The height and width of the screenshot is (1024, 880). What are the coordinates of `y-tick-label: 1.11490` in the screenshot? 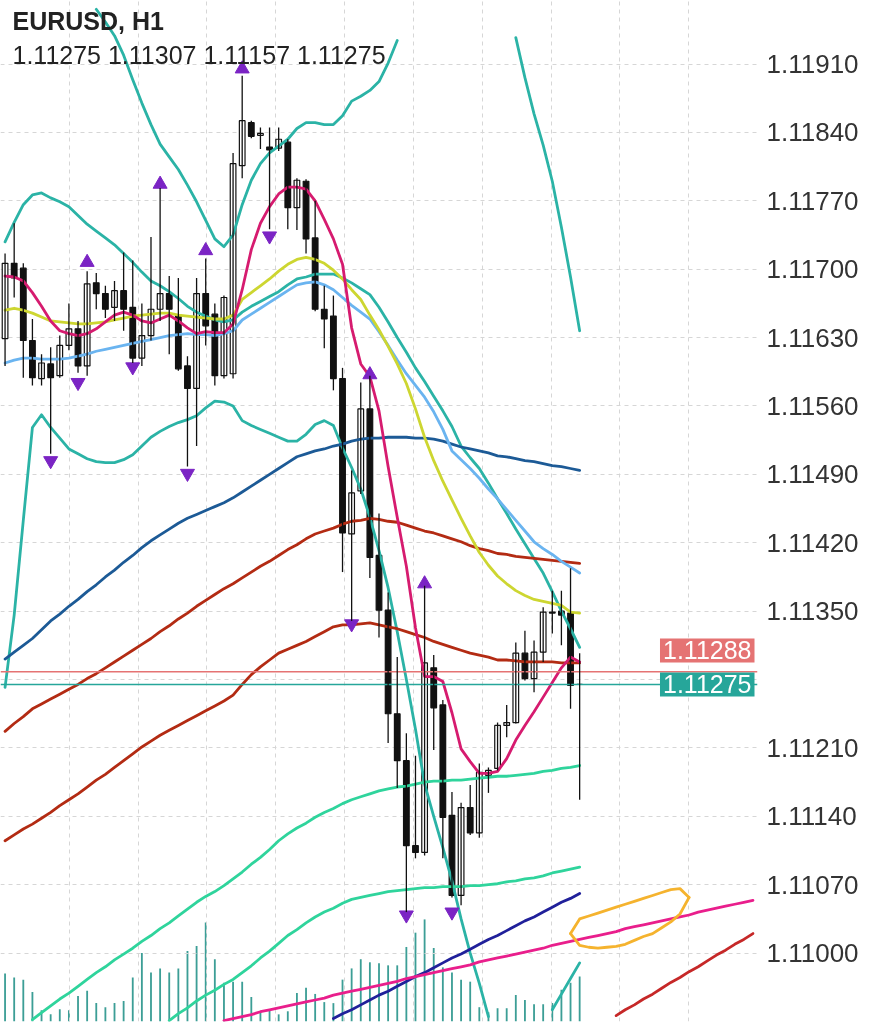 It's located at (812, 474).